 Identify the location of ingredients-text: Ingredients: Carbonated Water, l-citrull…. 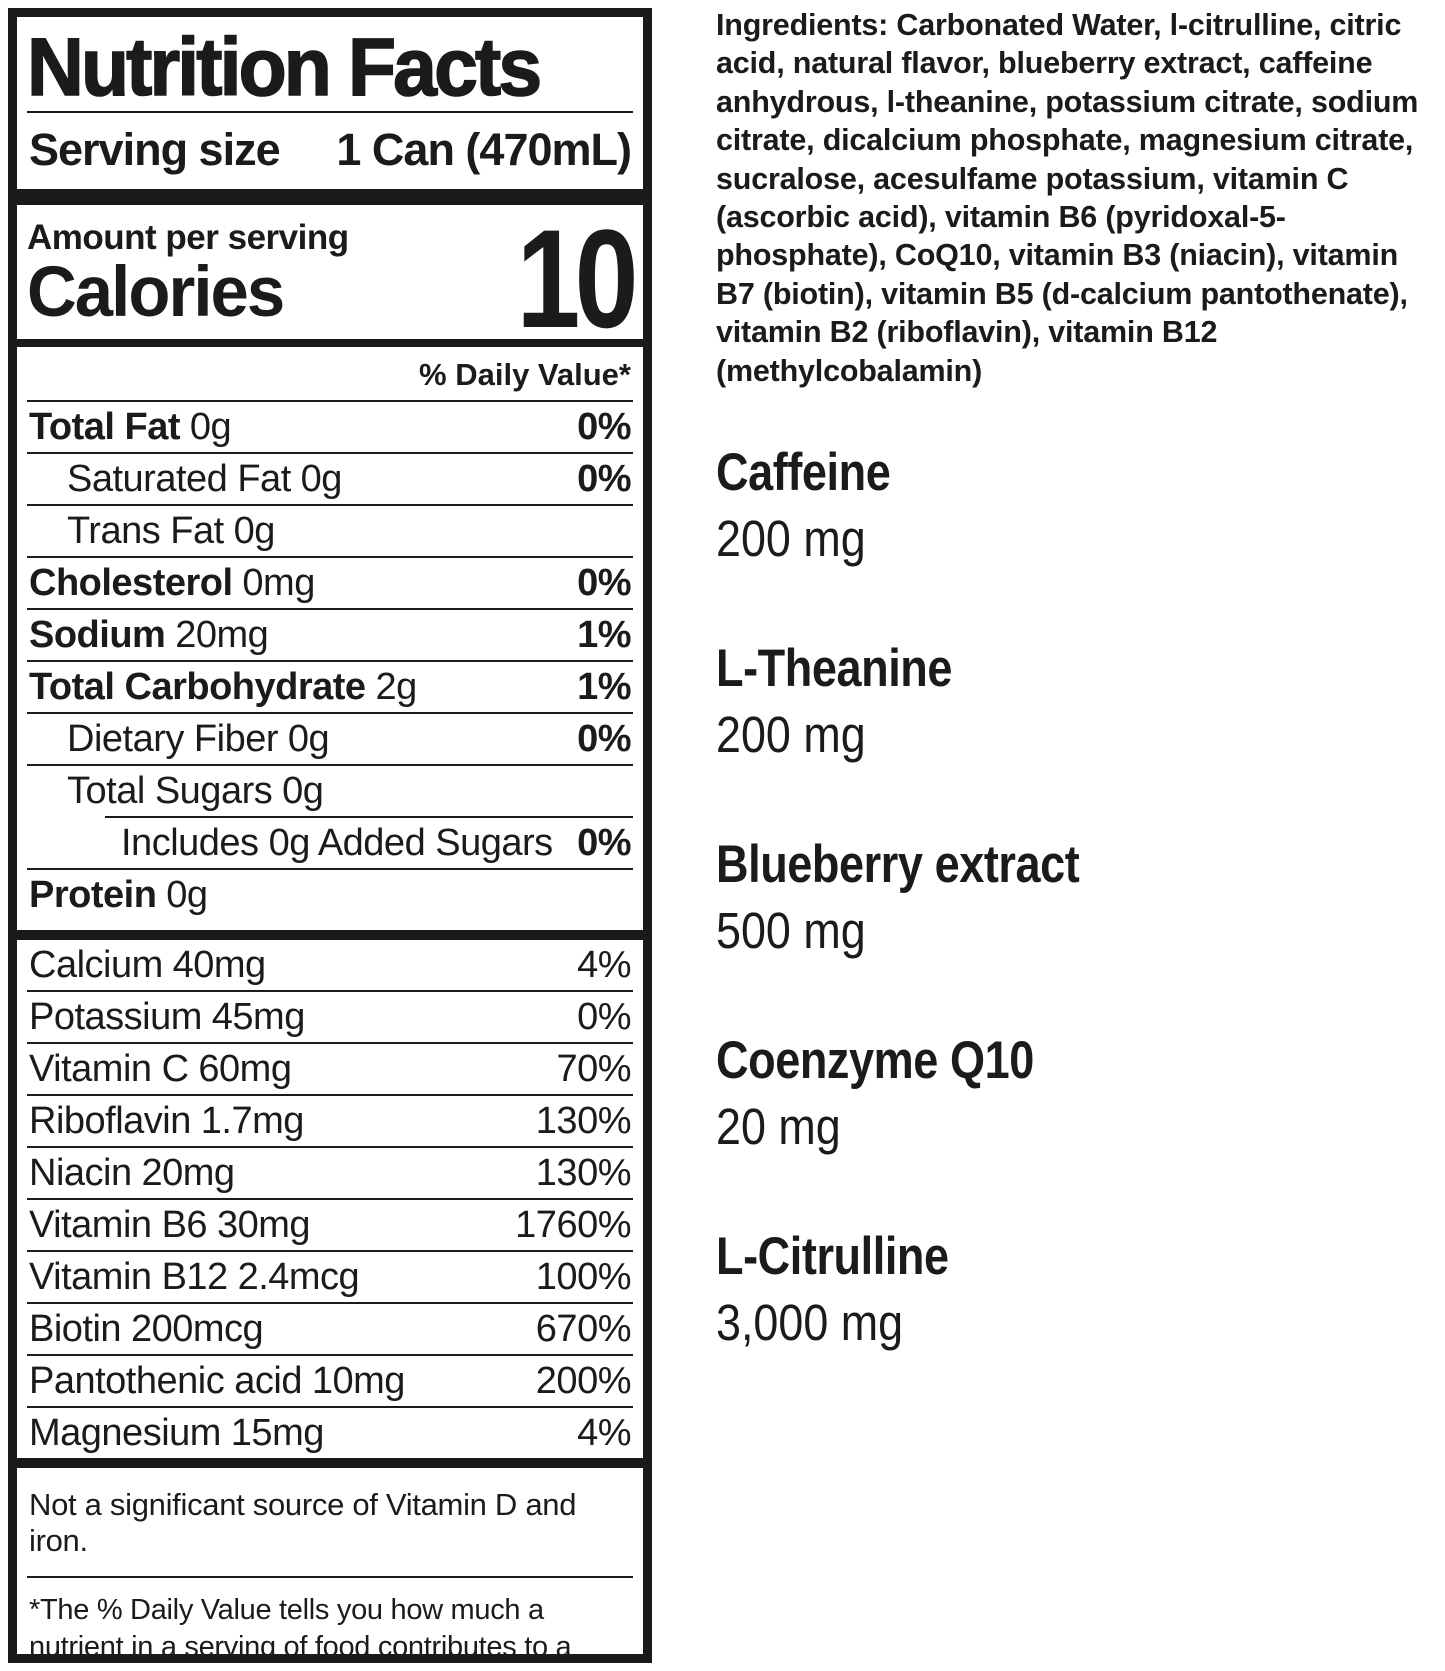
(1067, 198).